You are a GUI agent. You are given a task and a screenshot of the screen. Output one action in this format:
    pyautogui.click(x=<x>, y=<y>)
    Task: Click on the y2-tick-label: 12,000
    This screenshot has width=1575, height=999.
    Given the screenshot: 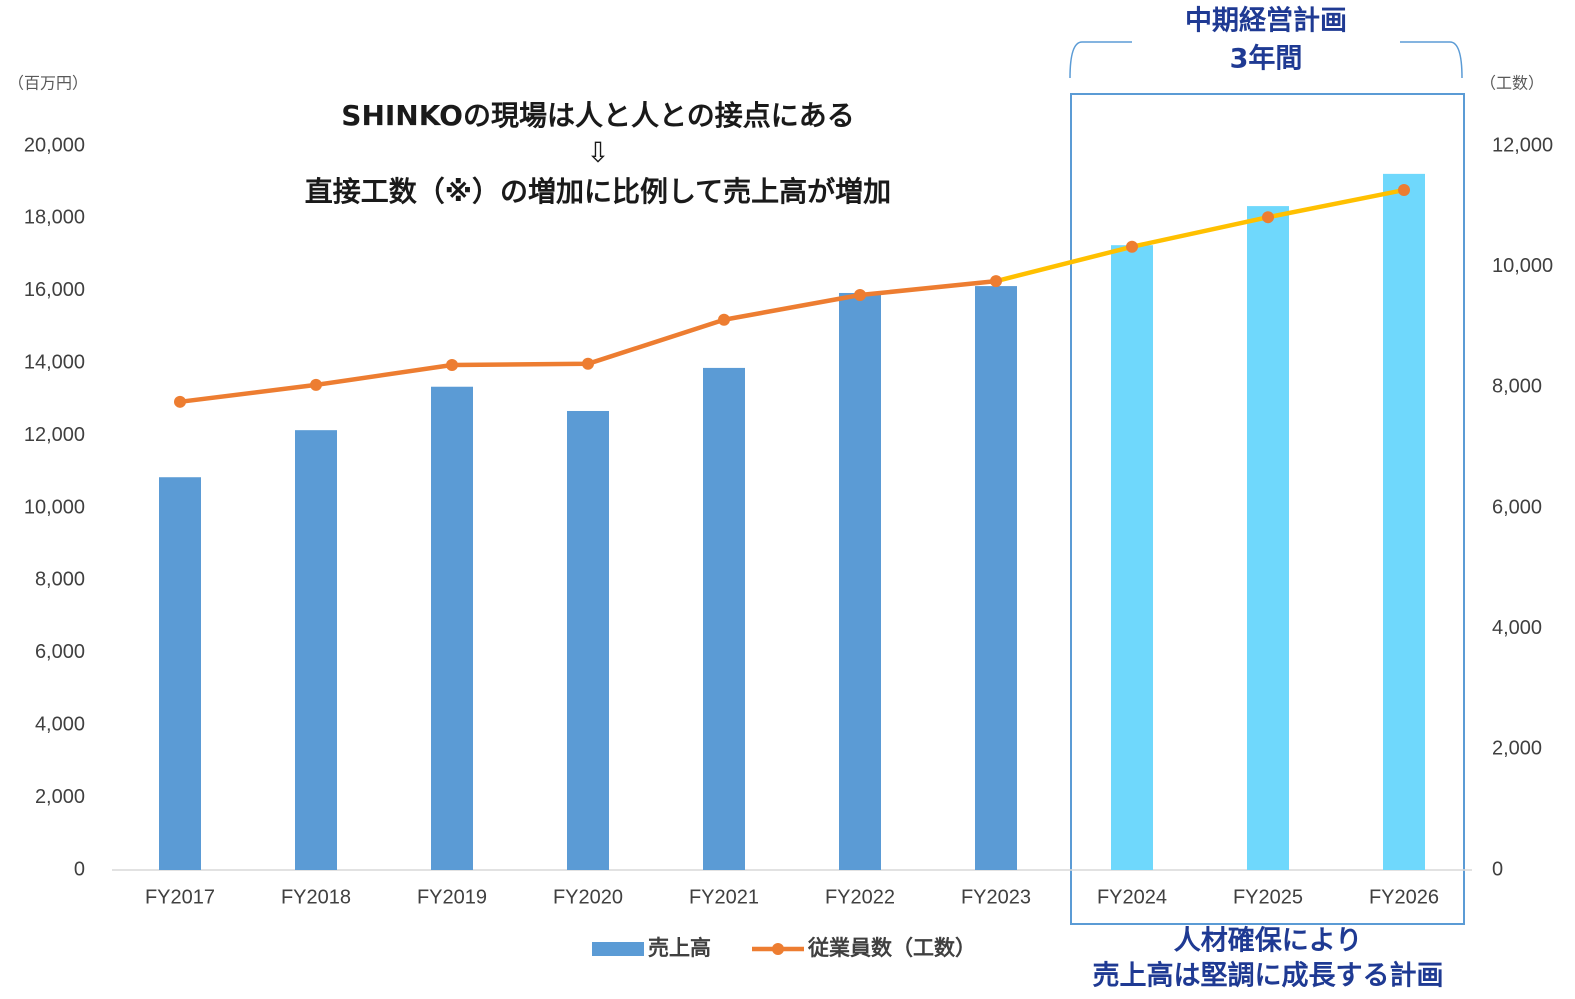 What is the action you would take?
    pyautogui.click(x=1522, y=145)
    